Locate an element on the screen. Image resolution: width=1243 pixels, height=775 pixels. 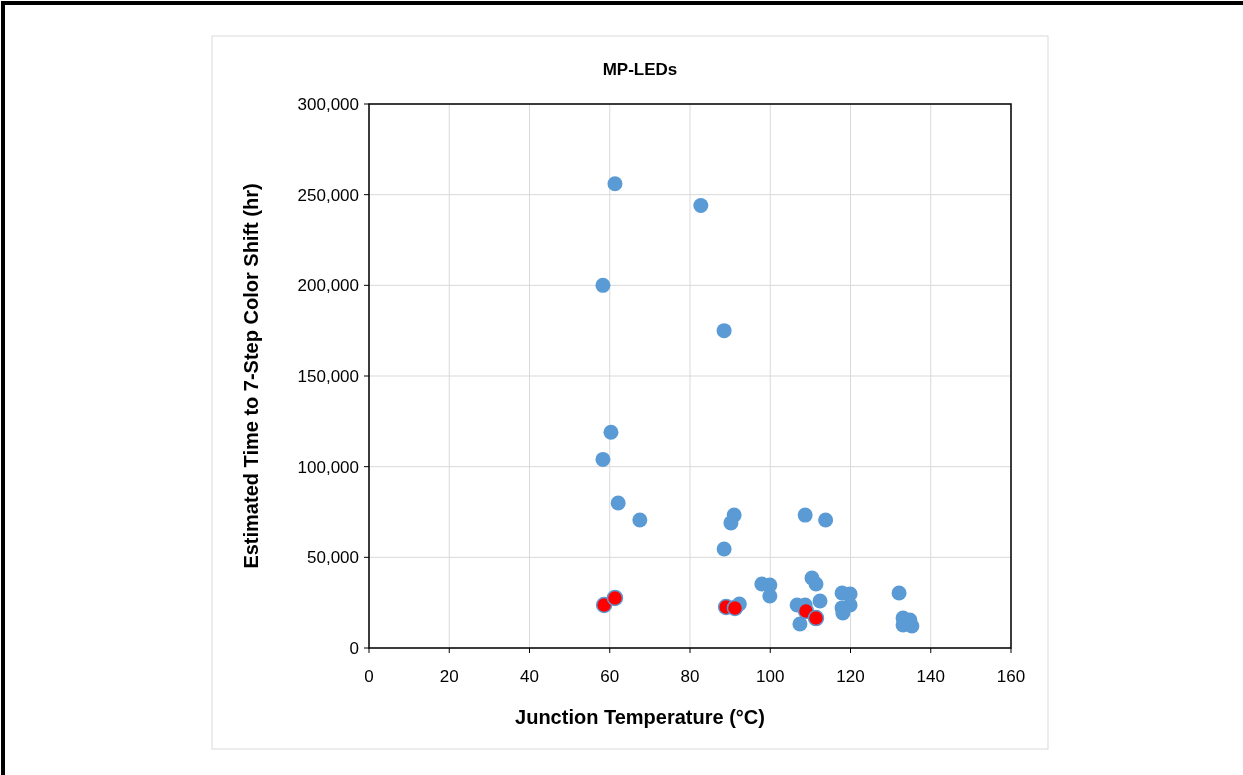
y-tick-label: 150,000 is located at coordinates (328, 376).